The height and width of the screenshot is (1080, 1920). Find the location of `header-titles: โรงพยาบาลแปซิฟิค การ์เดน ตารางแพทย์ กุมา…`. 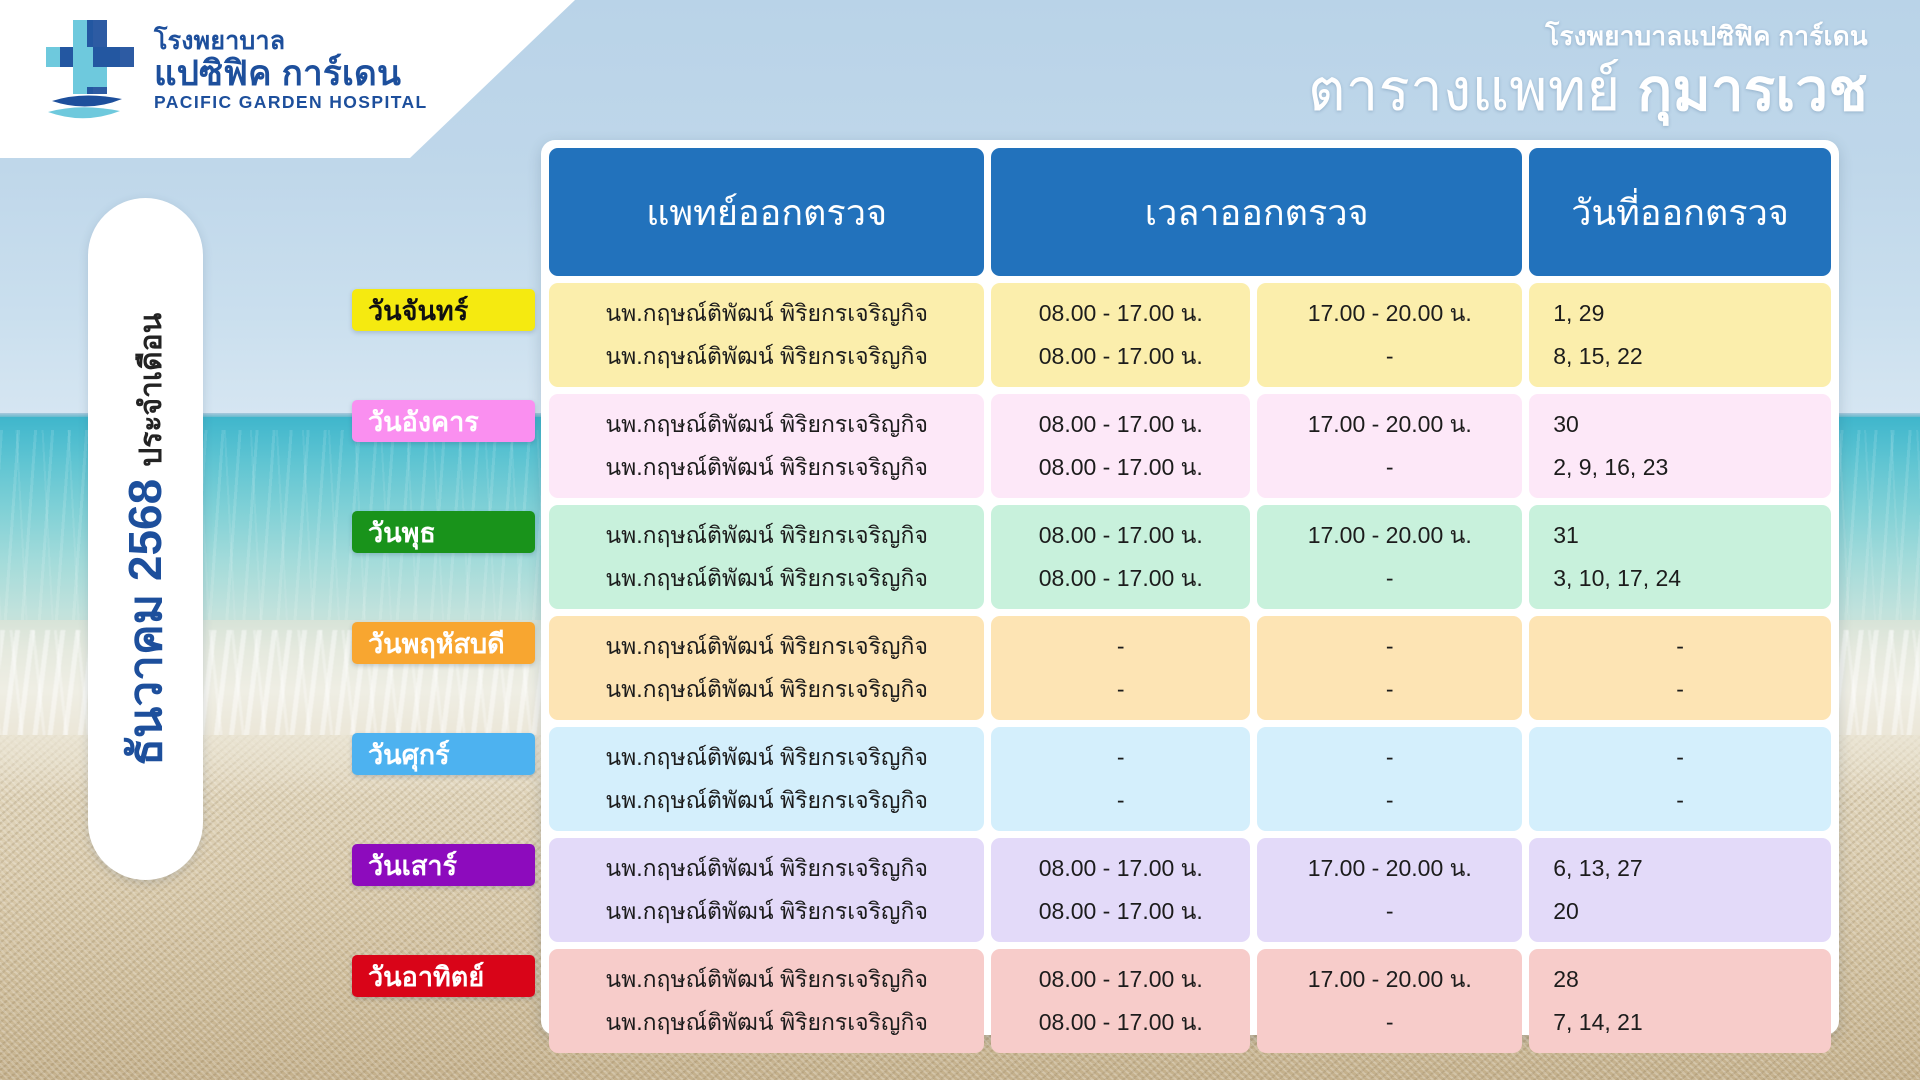

header-titles: โรงพยาบาลแปซิฟิค การ์เดน ตารางแพทย์ กุมา… is located at coordinates (1588, 69).